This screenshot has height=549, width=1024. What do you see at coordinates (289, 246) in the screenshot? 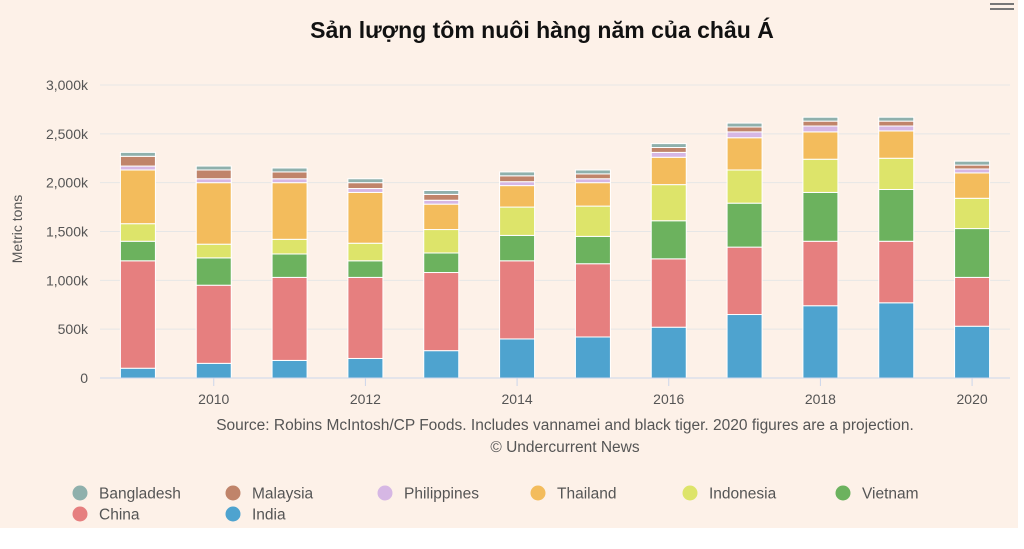
I see `bar-indonesia-2011` at bounding box center [289, 246].